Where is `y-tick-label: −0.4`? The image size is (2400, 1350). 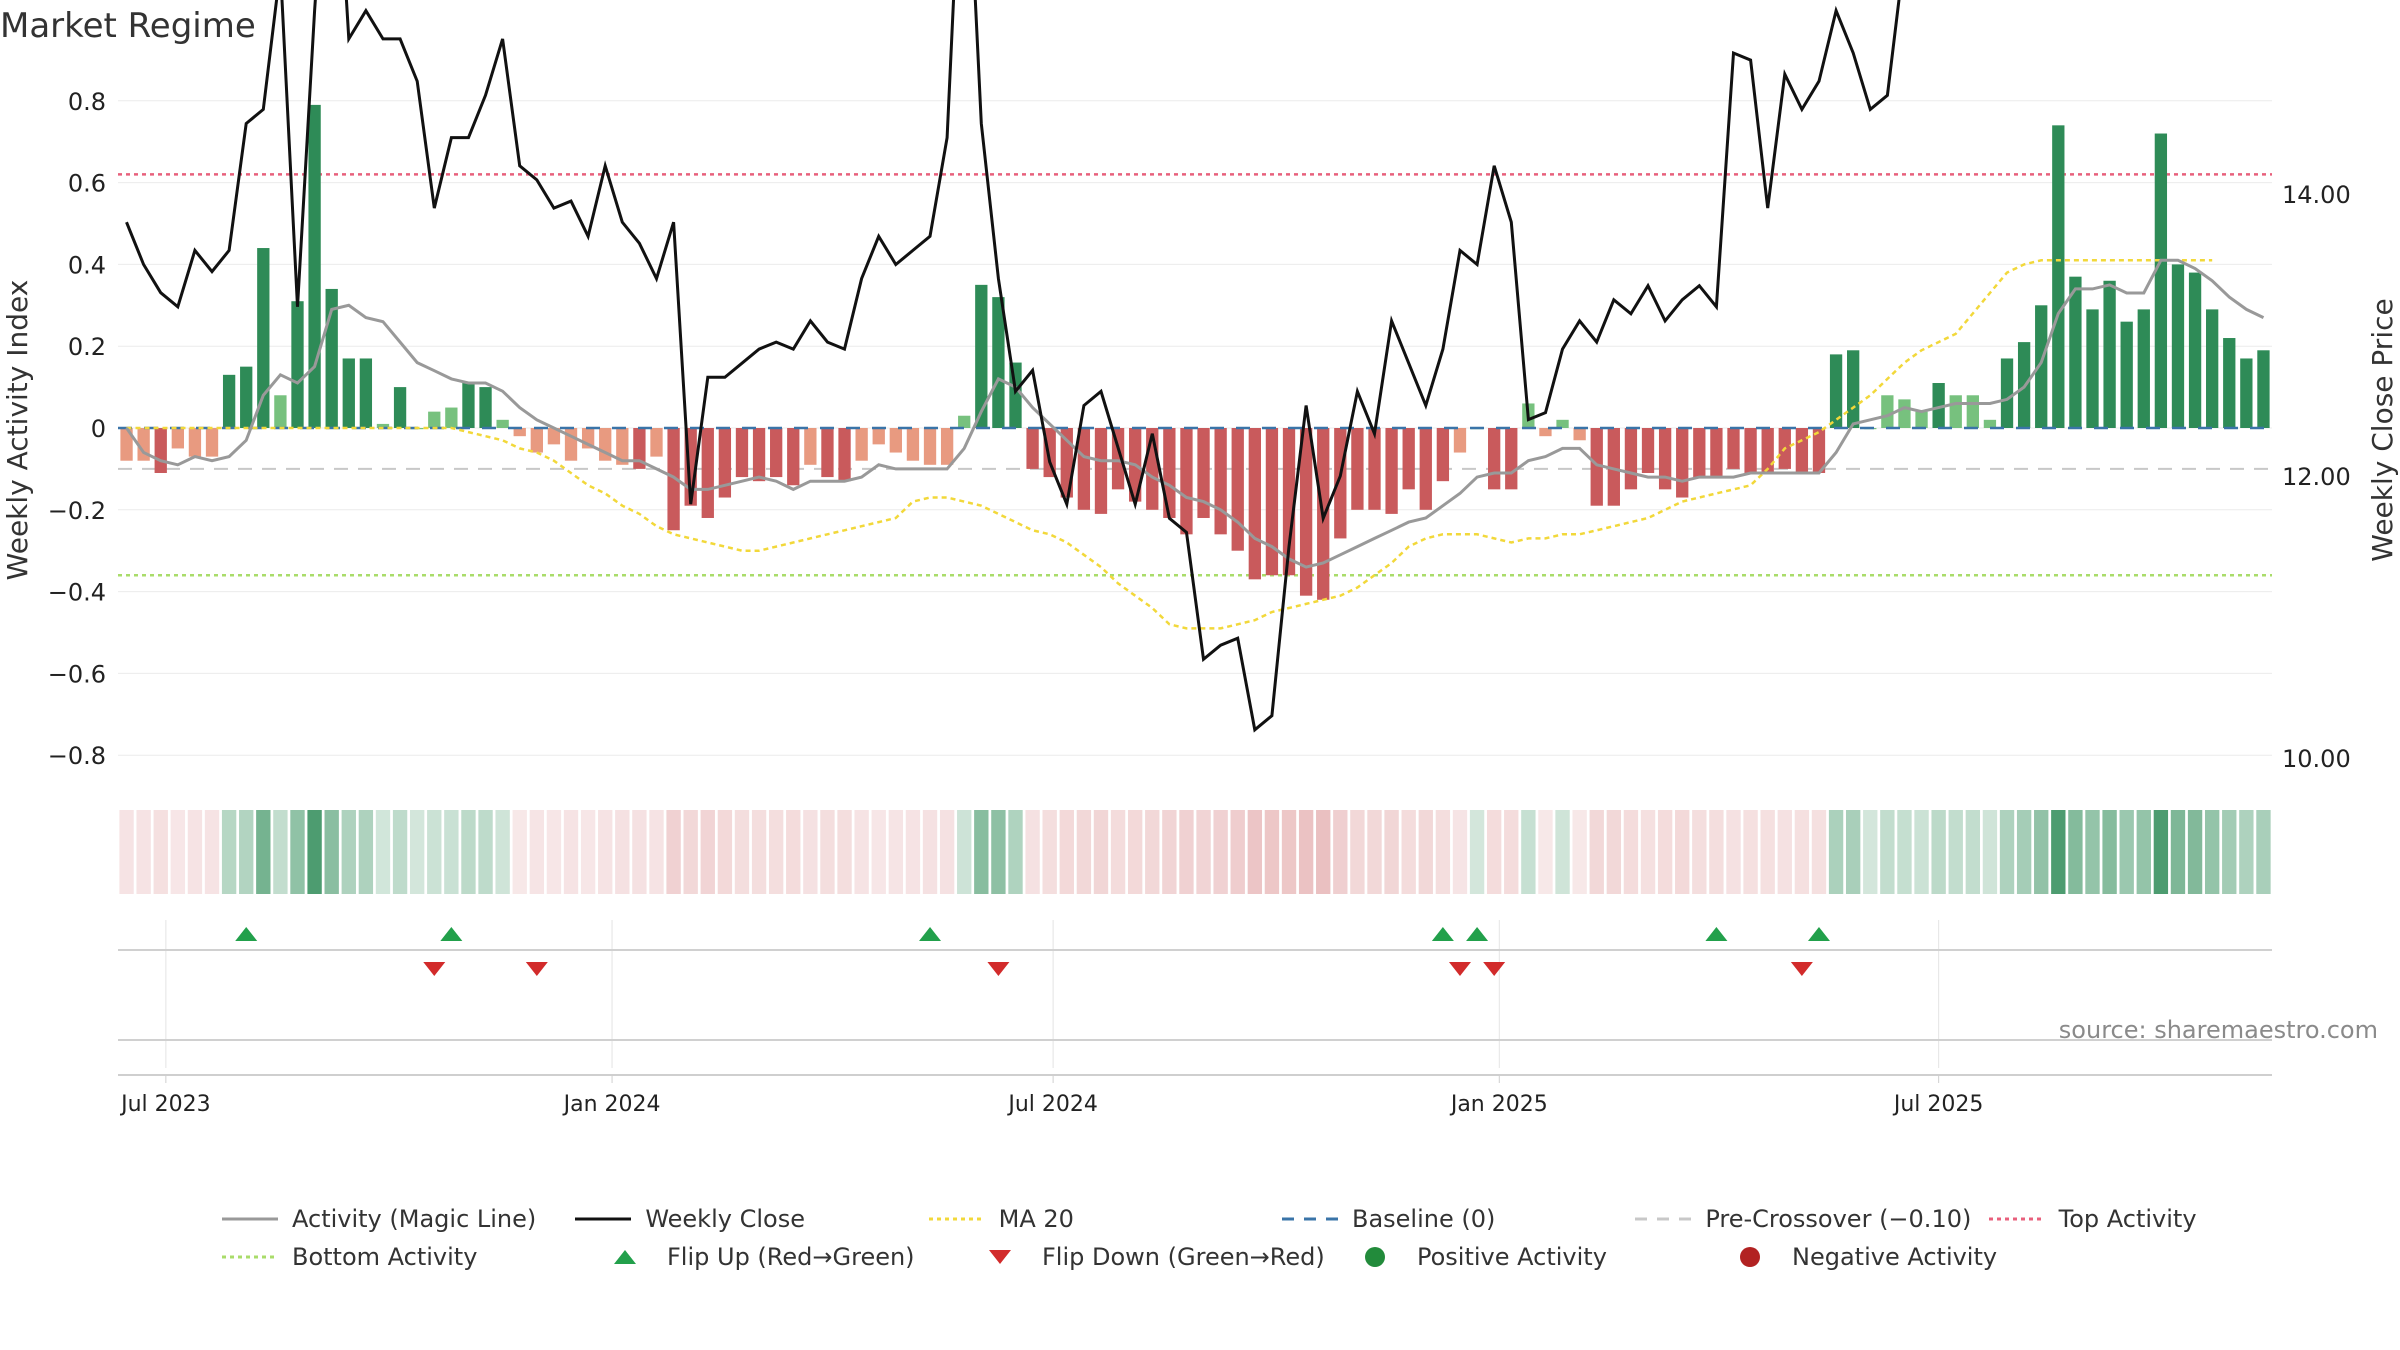
y-tick-label: −0.4 is located at coordinates (77, 593).